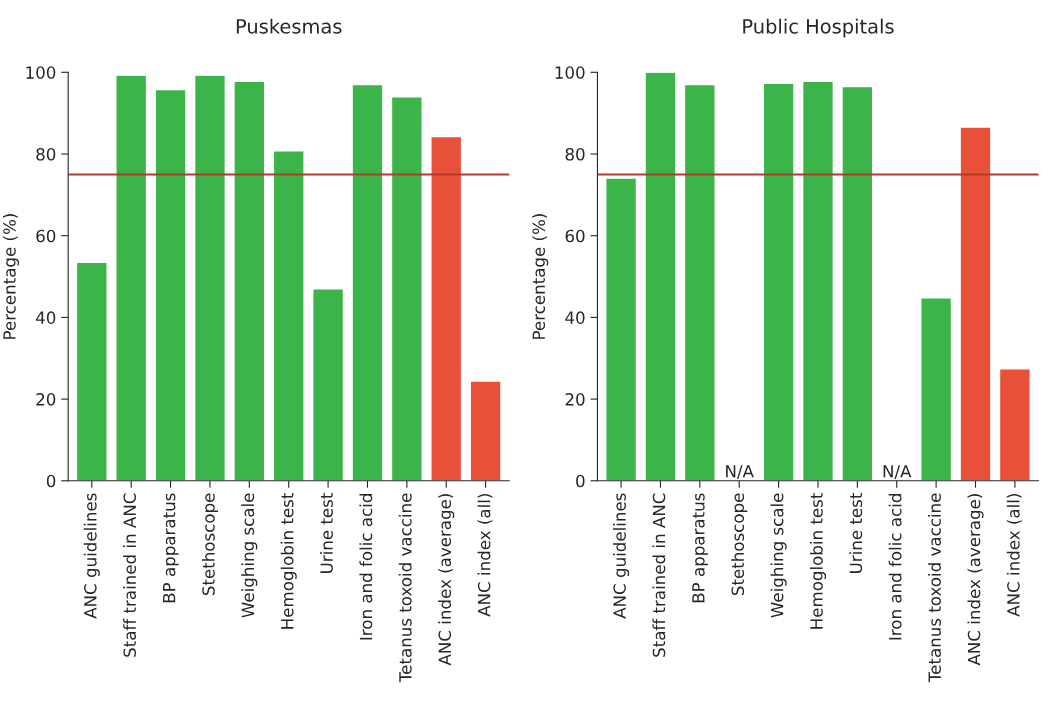 The height and width of the screenshot is (723, 1049). What do you see at coordinates (818, 28) in the screenshot?
I see `chart-title: Public Hospitals` at bounding box center [818, 28].